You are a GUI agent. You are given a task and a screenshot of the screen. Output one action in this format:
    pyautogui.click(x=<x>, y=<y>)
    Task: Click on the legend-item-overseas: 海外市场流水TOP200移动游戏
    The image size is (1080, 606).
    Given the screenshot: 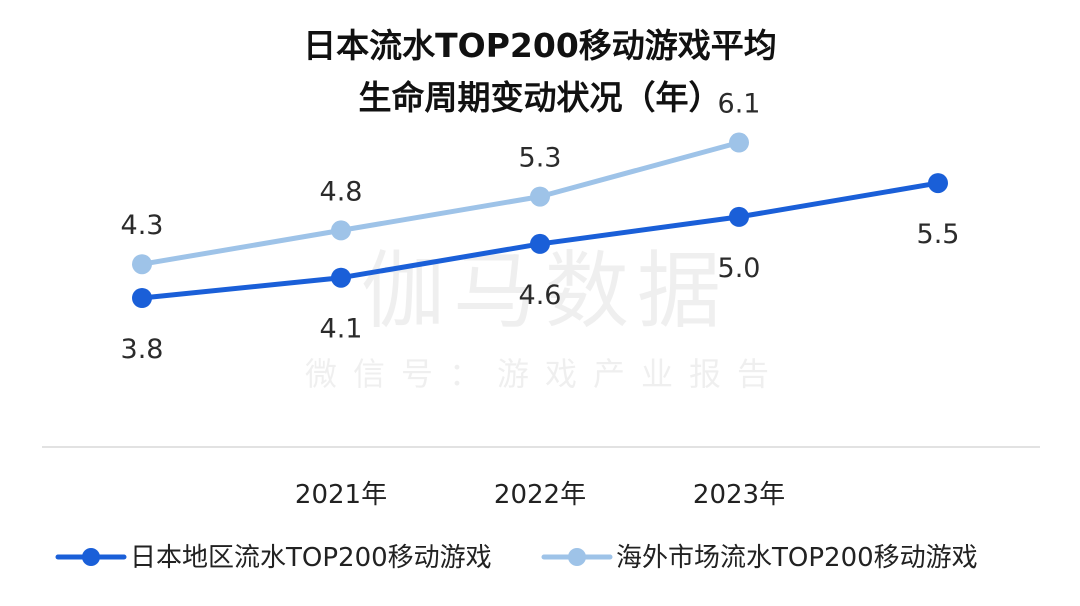 What is the action you would take?
    pyautogui.click(x=759, y=558)
    